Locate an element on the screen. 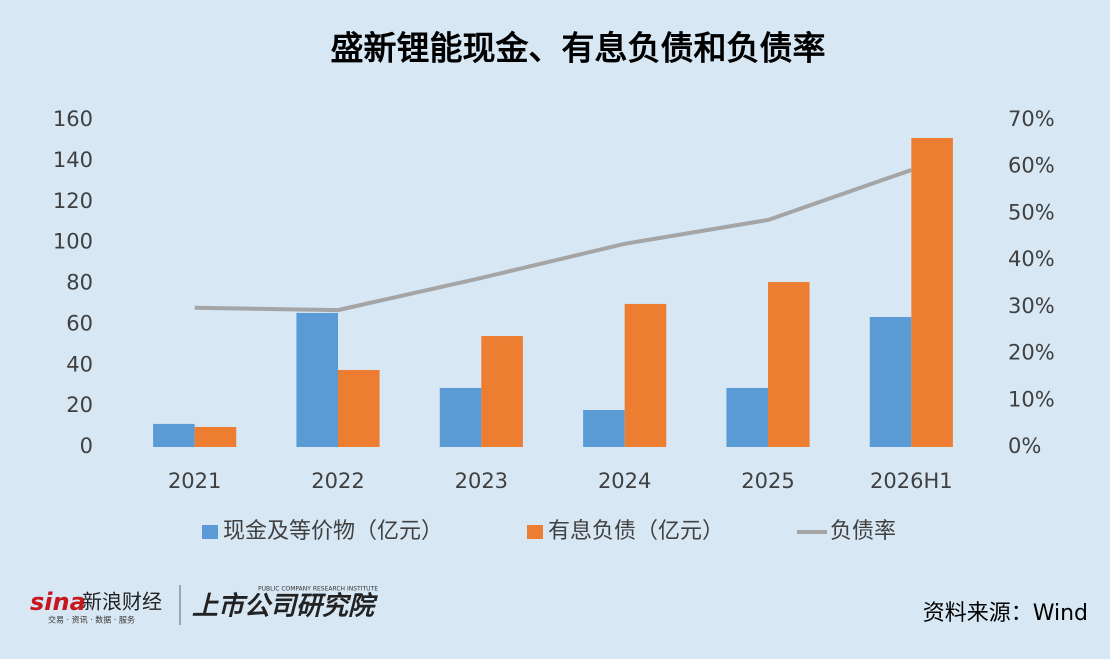  y-tick-label: 60 is located at coordinates (79, 323).